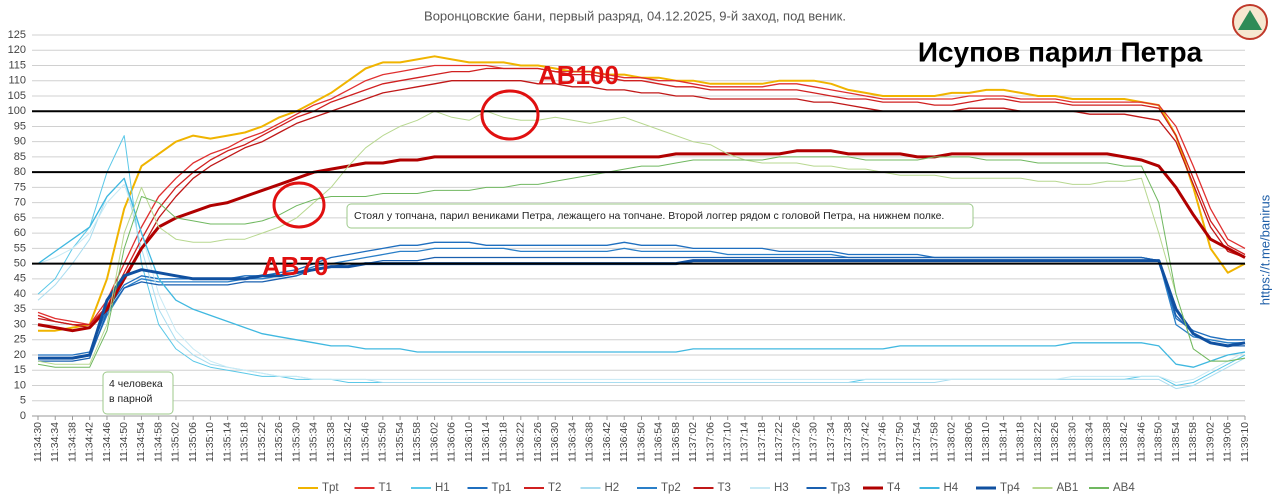 This screenshot has height=503, width=1280. Describe the element at coordinates (245, 442) in the screenshot. I see `x-tick-label: 11:35:18` at that location.